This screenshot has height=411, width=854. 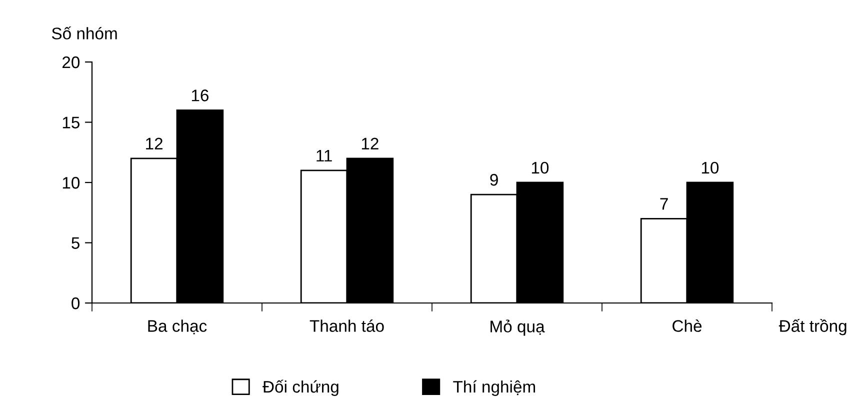 What do you see at coordinates (517, 328) in the screenshot?
I see `x-tick-label: Mỏ quạ` at bounding box center [517, 328].